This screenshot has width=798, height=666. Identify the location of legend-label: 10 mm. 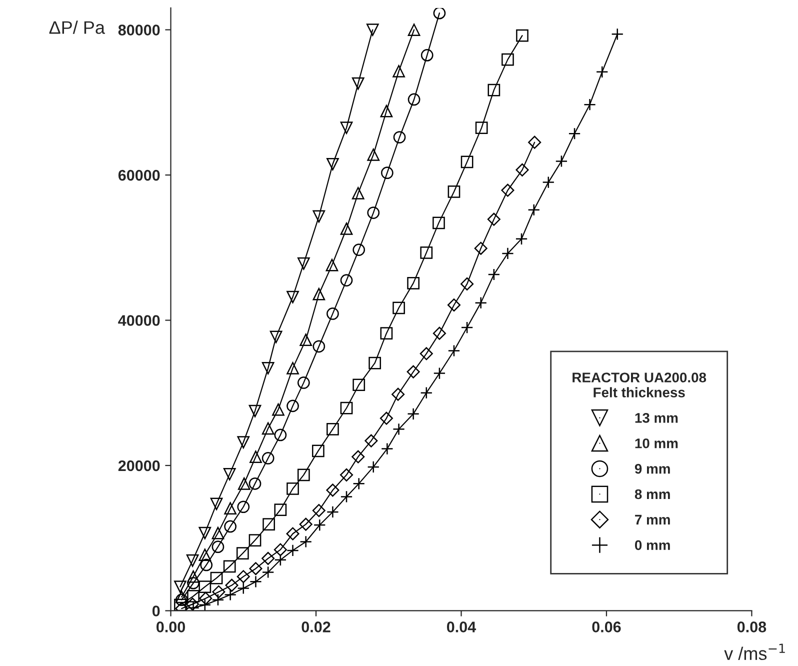
(656, 443).